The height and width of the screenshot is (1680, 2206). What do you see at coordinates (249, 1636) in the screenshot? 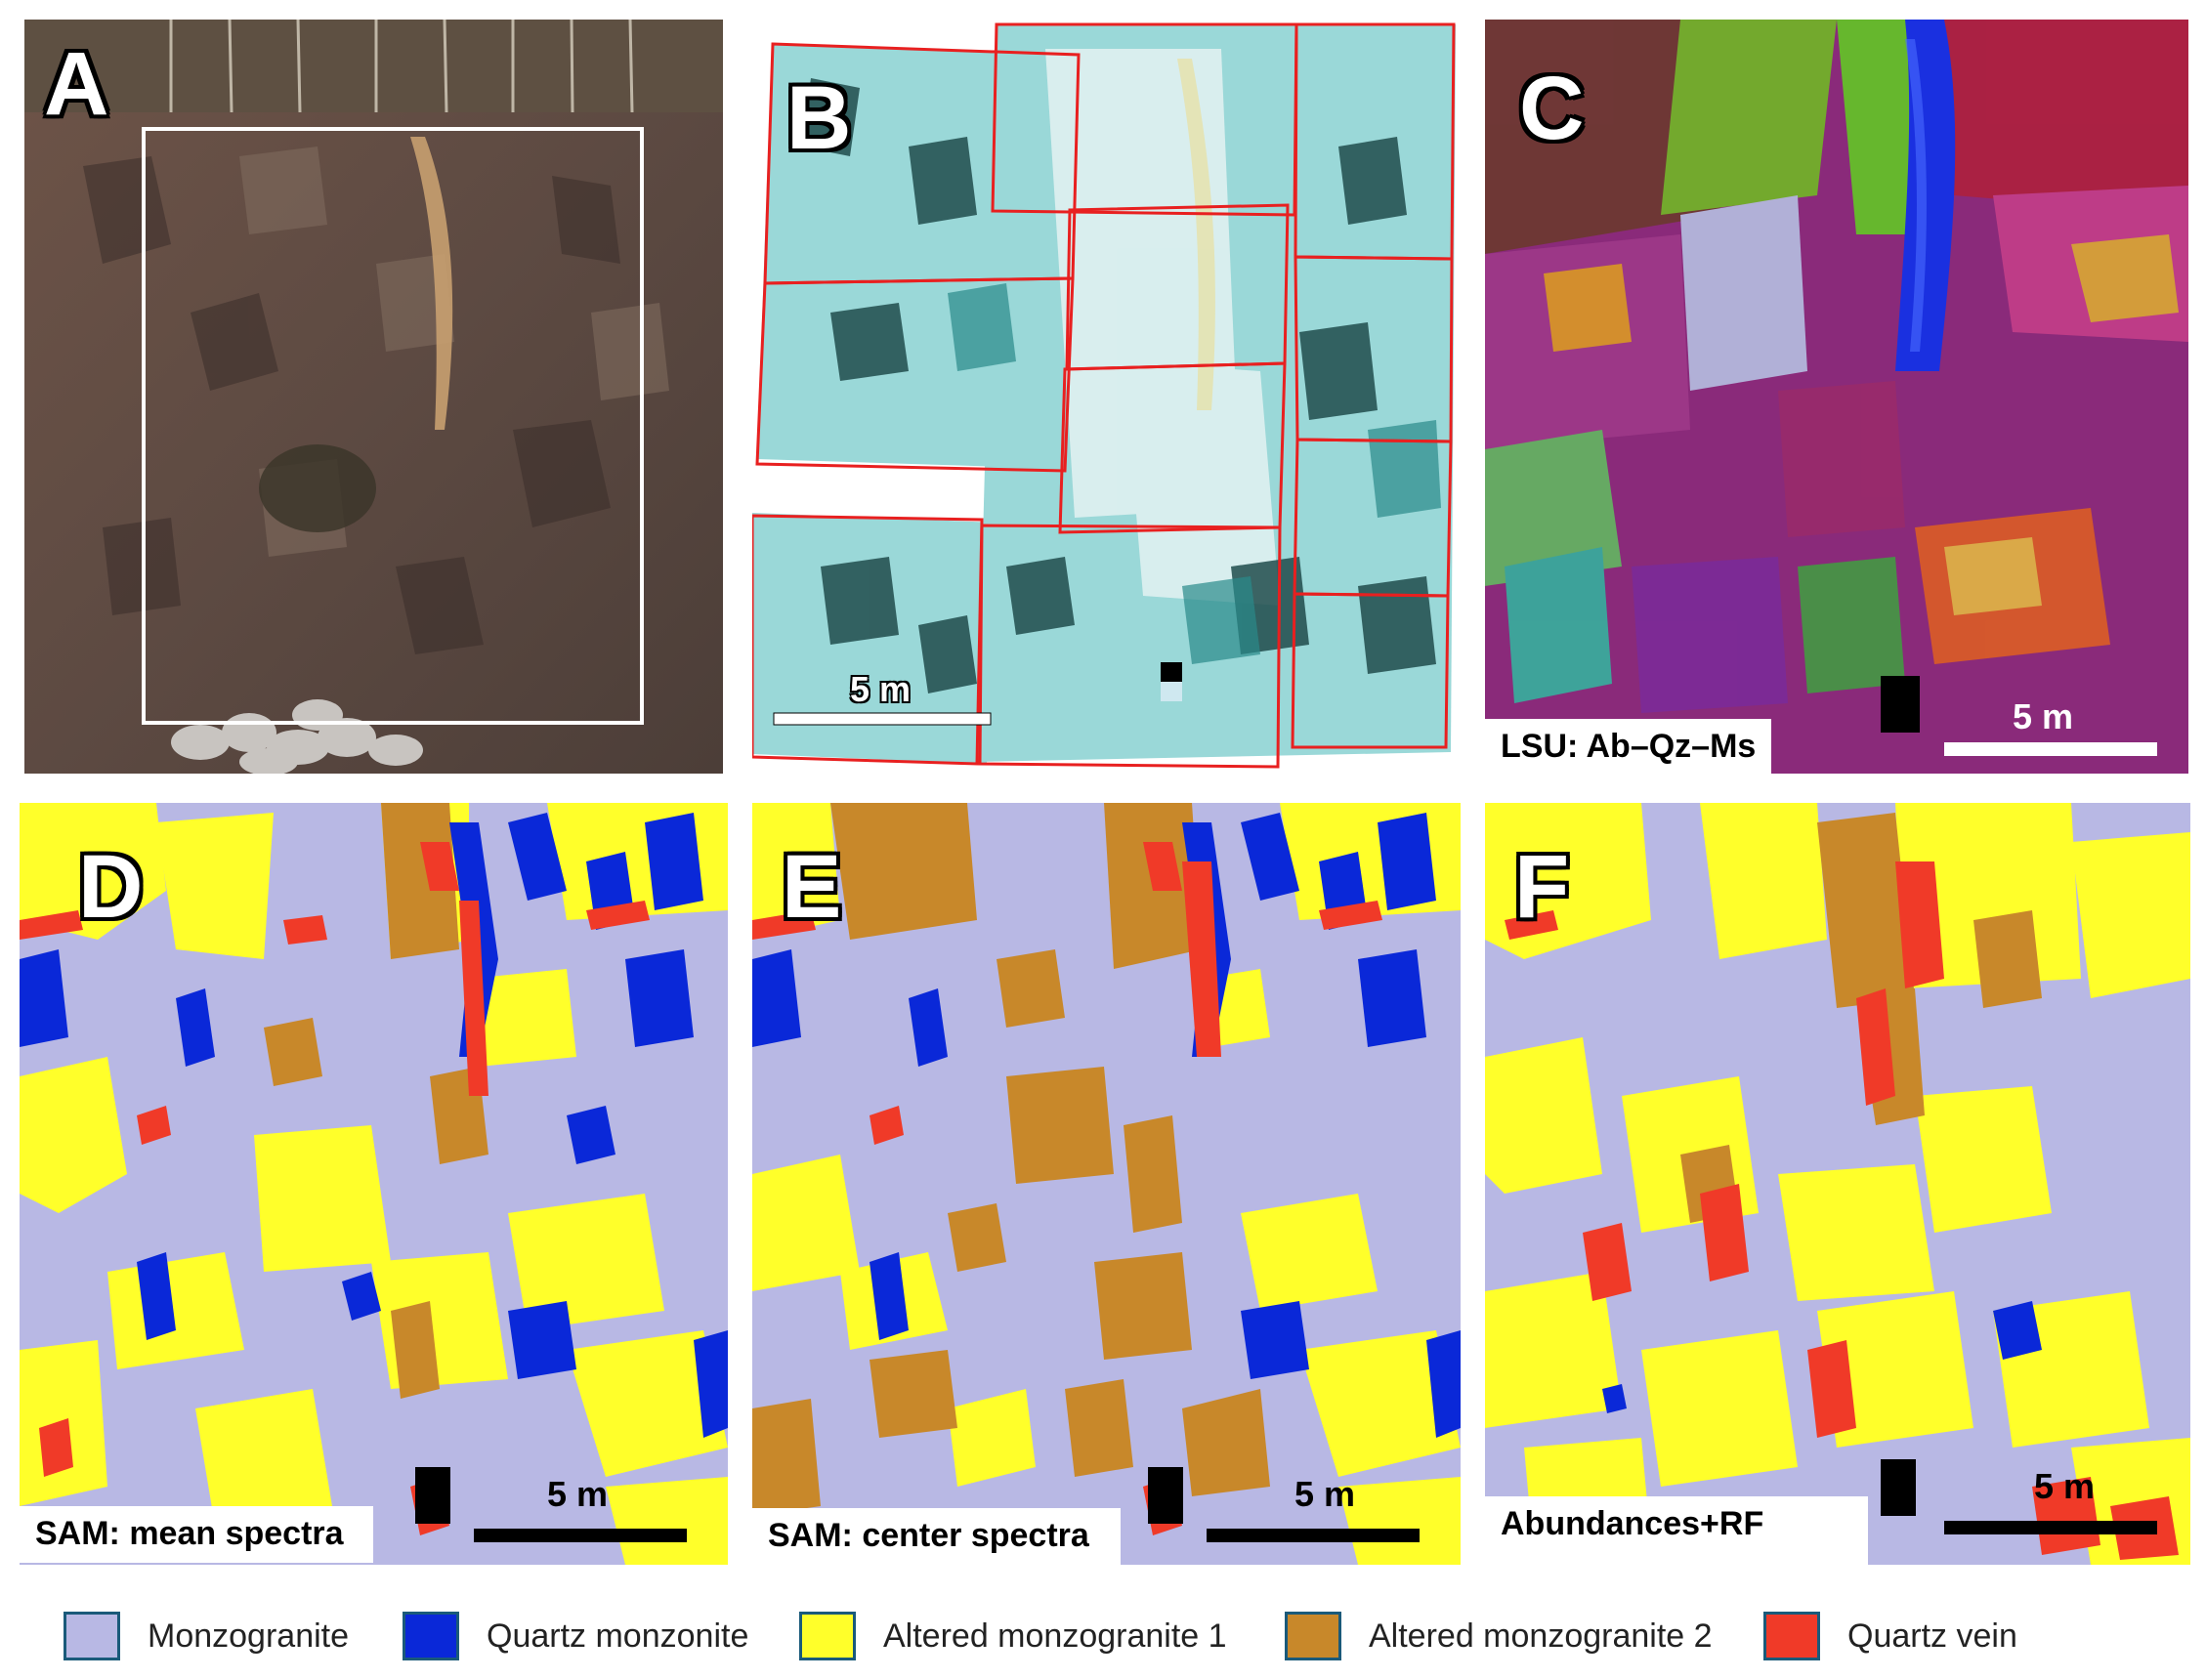
I see `legend-label: Monzogranite` at bounding box center [249, 1636].